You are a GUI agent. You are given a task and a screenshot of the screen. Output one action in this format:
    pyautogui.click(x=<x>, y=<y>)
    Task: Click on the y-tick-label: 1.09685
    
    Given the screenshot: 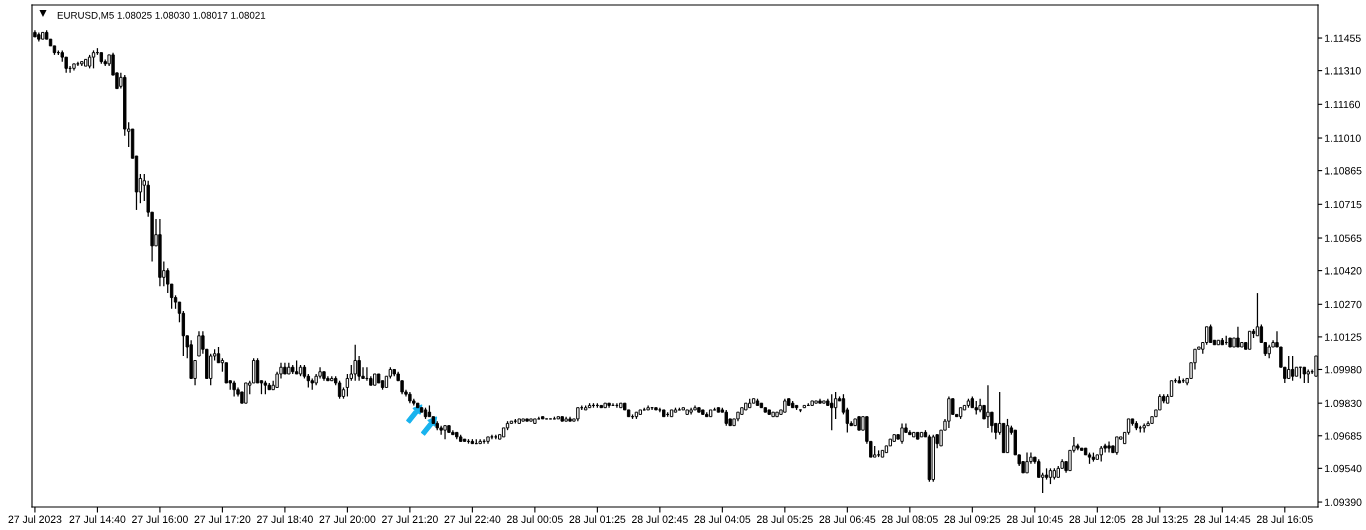 What is the action you would take?
    pyautogui.click(x=1343, y=436)
    